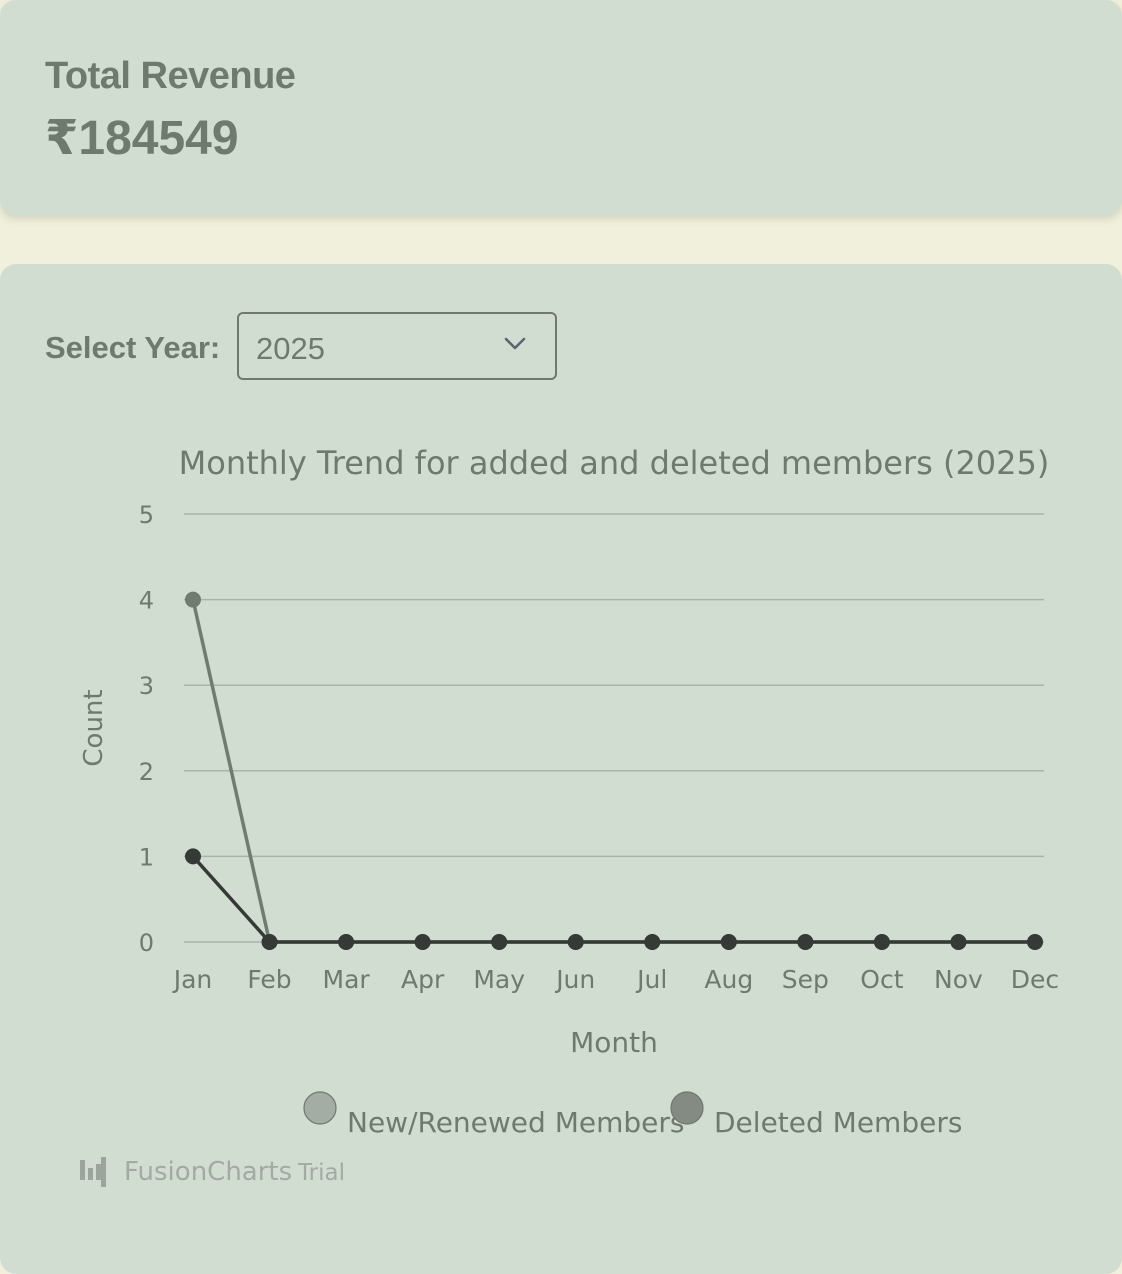  What do you see at coordinates (615, 979) in the screenshot?
I see `x-axis-ticks: Jan Feb Mar Apr May Jun Jul Aug Sep Oct Nov Dec` at bounding box center [615, 979].